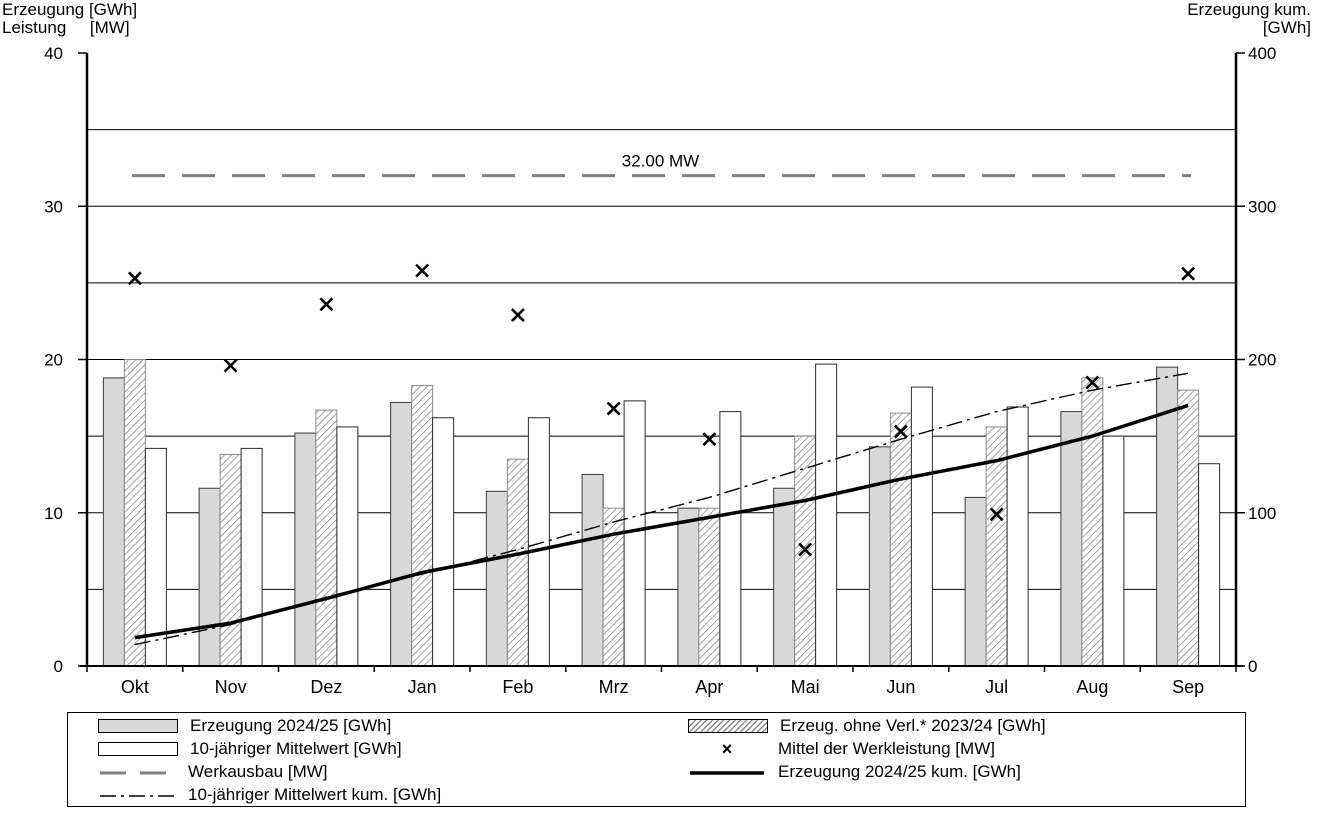  What do you see at coordinates (53, 360) in the screenshot?
I see `left-tick-label: 20` at bounding box center [53, 360].